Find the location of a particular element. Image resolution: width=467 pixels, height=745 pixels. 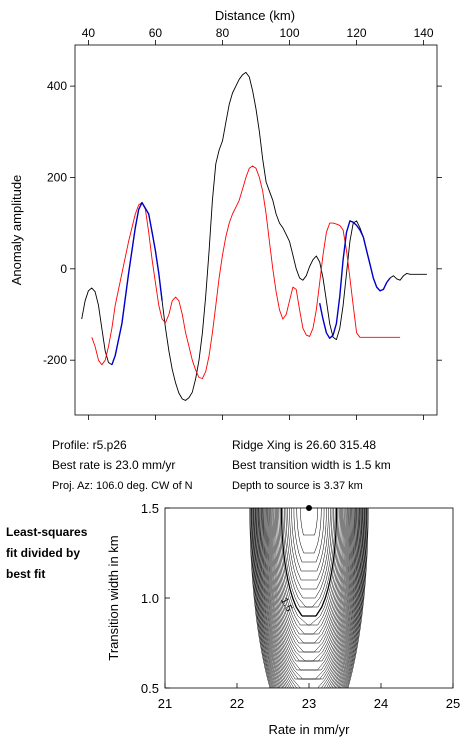

contour-legend-note: Least-squares fit divided by best fit is located at coordinates (46, 553).